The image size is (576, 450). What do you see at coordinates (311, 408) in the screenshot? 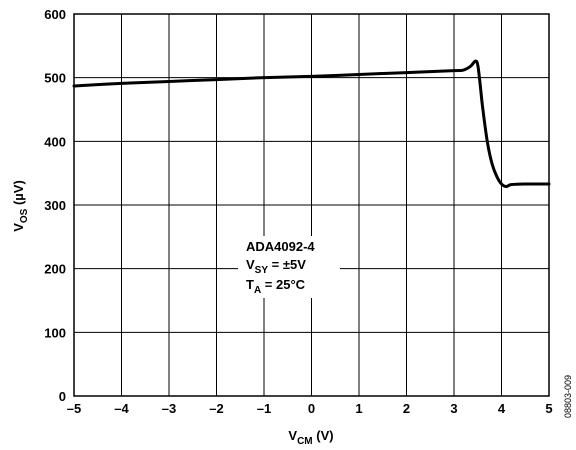
I see `x-tick-label: 0` at bounding box center [311, 408].